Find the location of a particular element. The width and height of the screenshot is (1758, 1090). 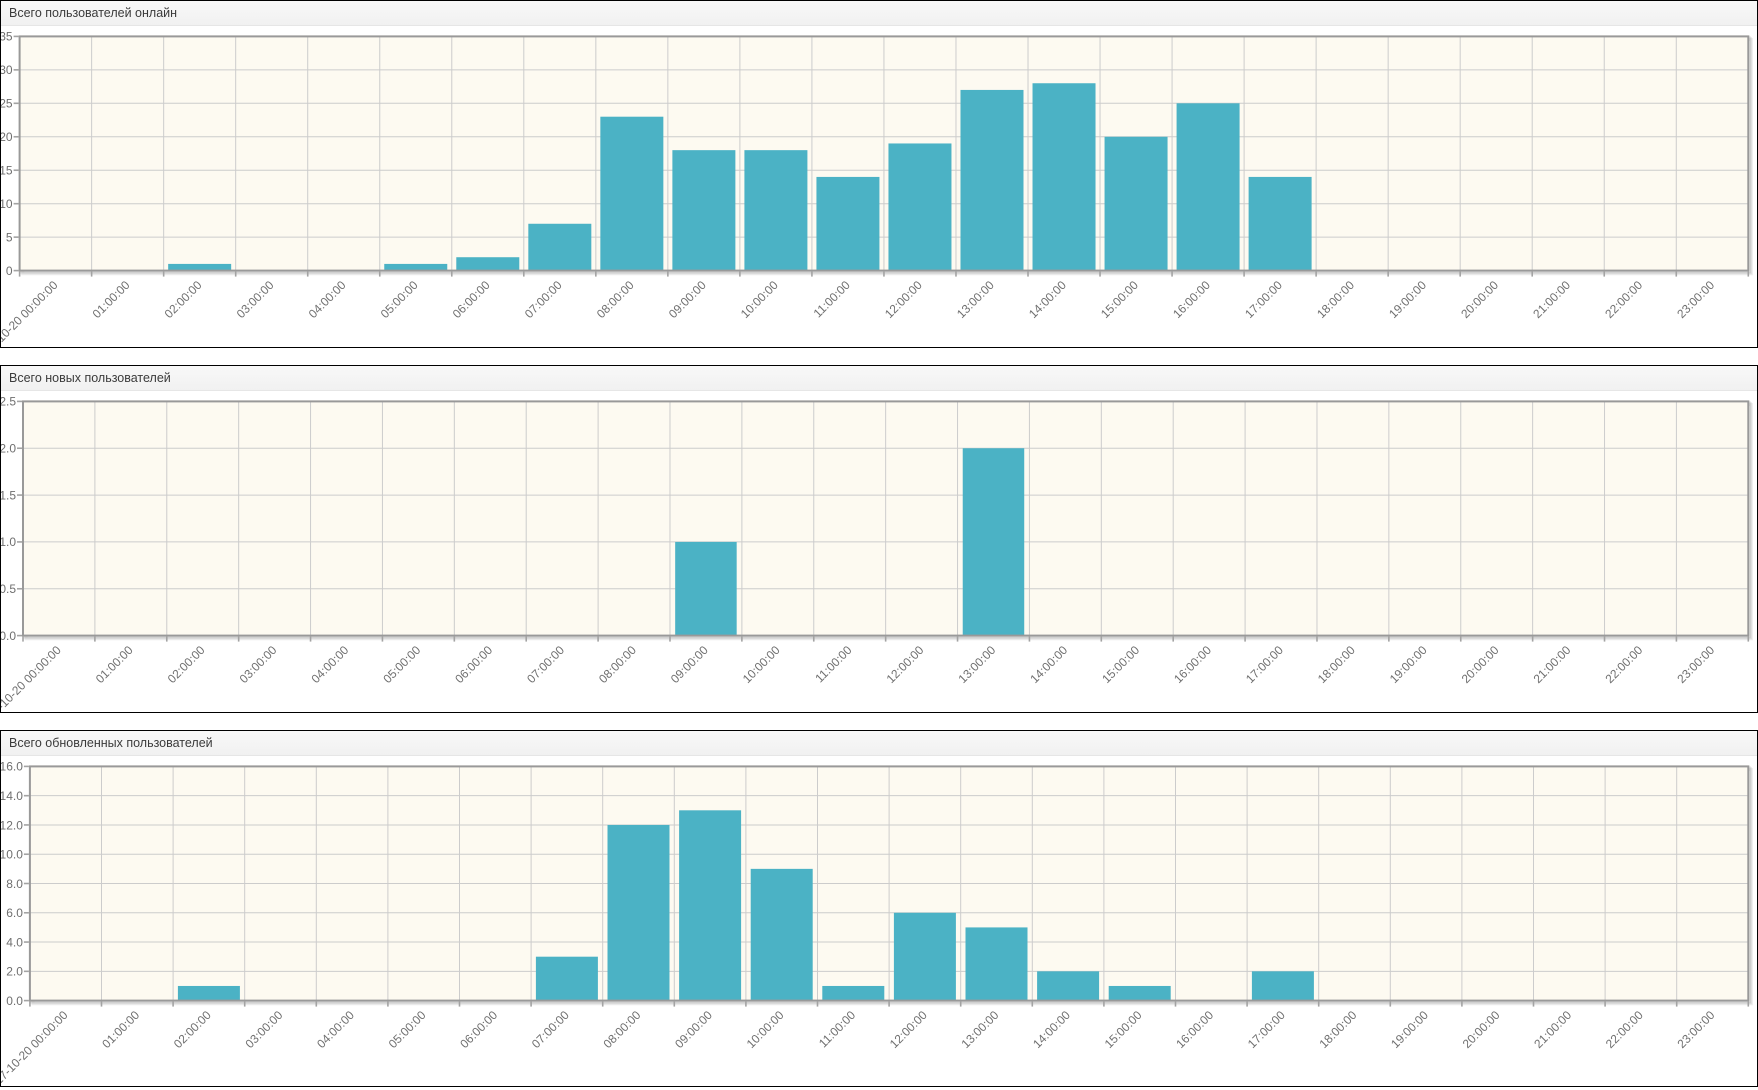

svg-text: 0.5 is located at coordinates (8, 589).